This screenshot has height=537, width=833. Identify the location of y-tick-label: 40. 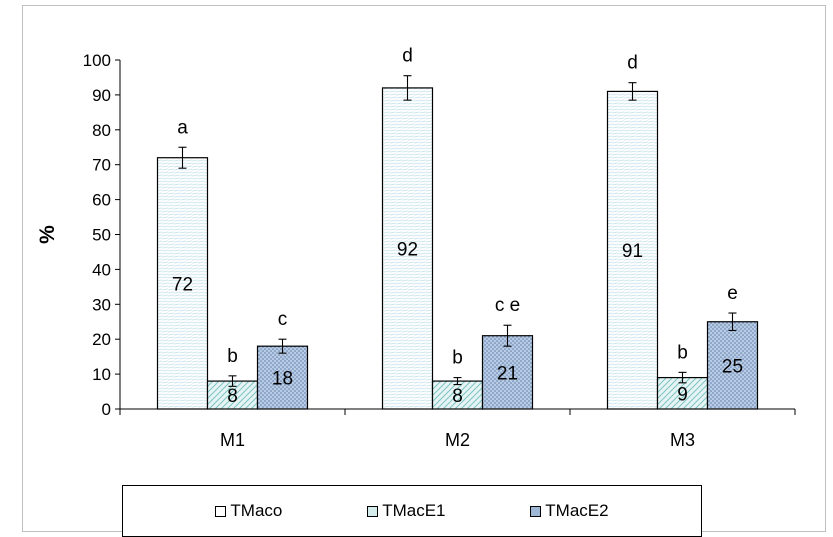
(101, 269).